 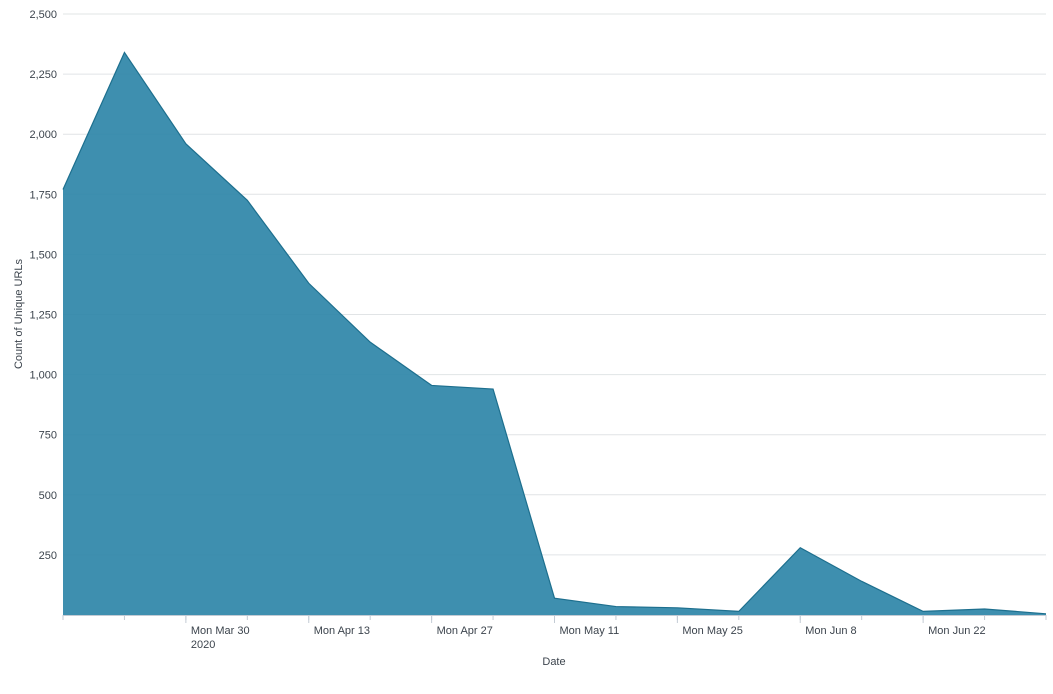 I want to click on y-tick-label: 2,500, so click(x=43, y=15).